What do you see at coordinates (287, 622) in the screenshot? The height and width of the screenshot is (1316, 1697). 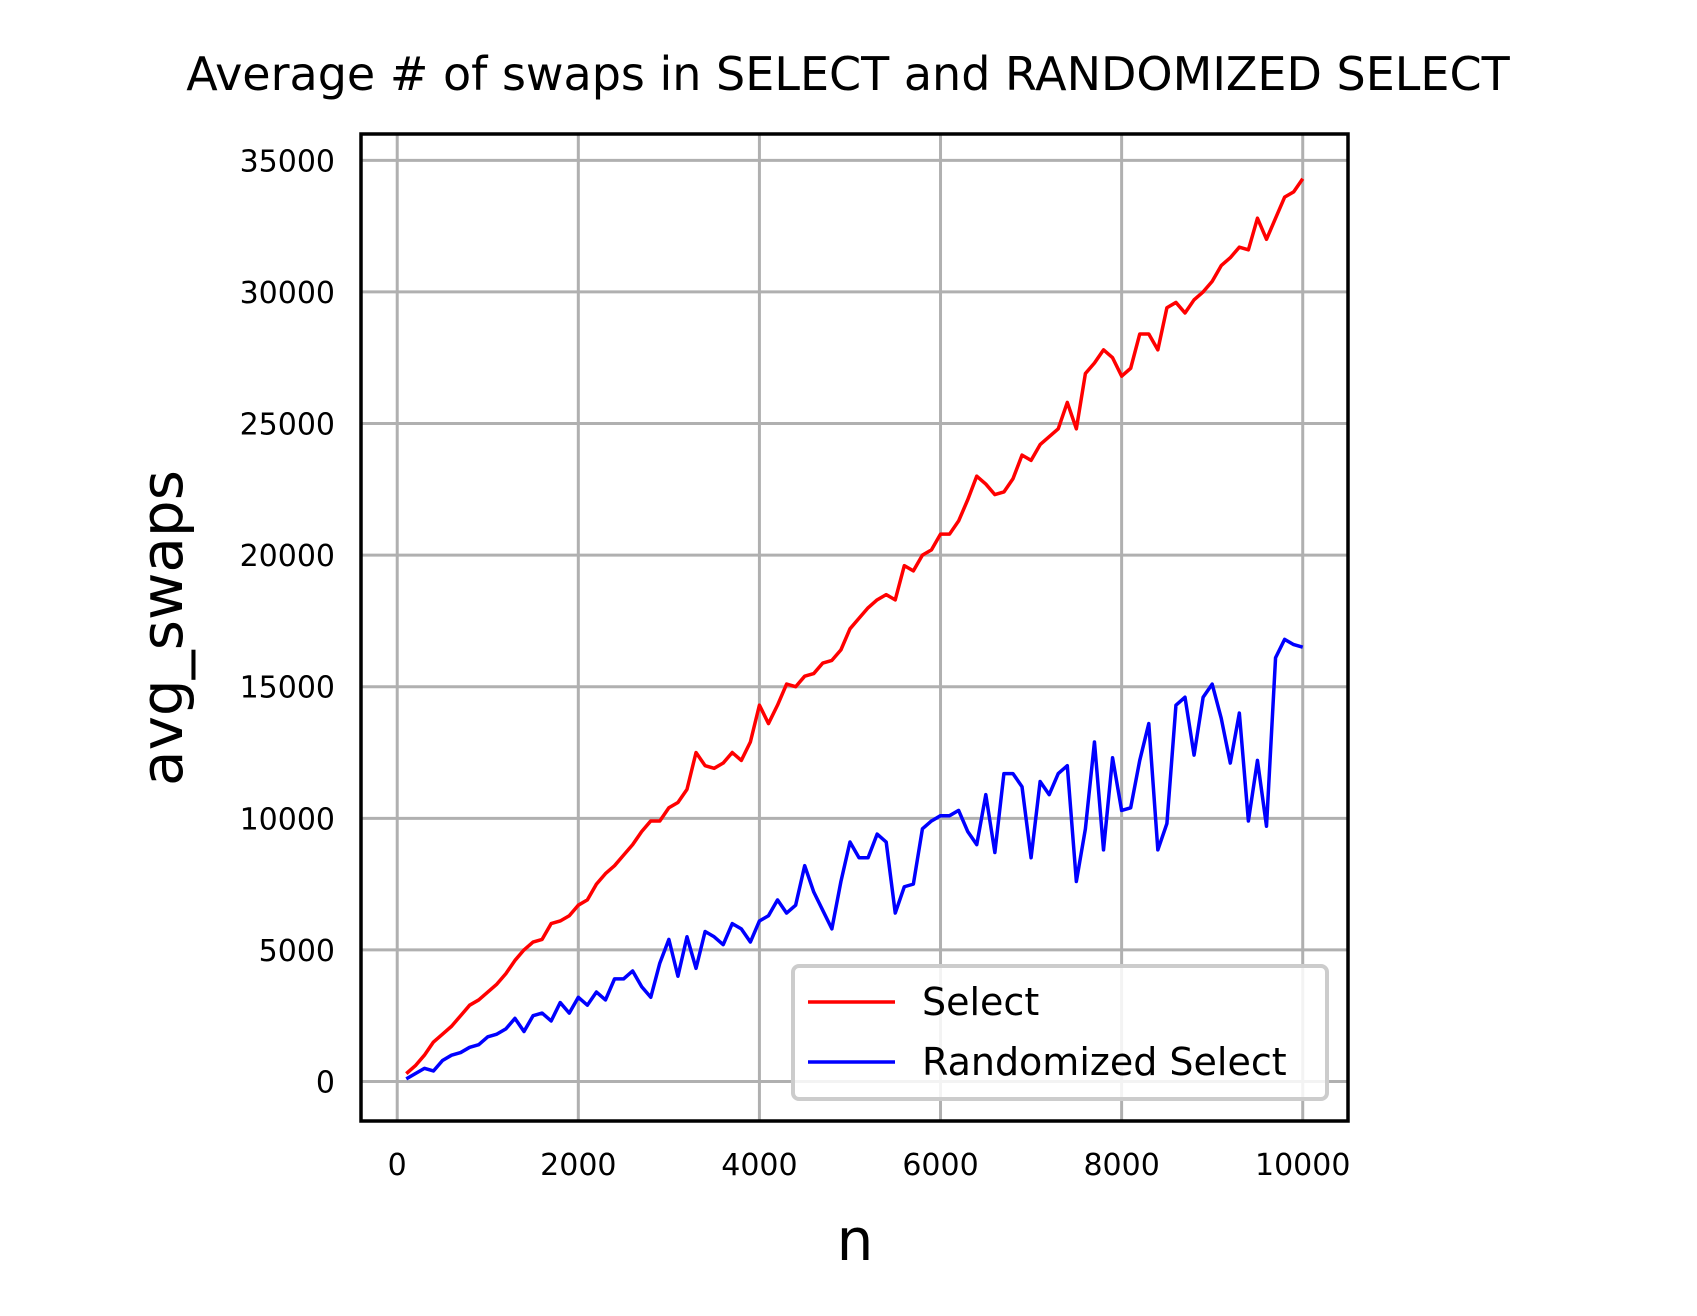 I see `y-ticks: 0 5000 10000 15000 20000 25000 30000 35000` at bounding box center [287, 622].